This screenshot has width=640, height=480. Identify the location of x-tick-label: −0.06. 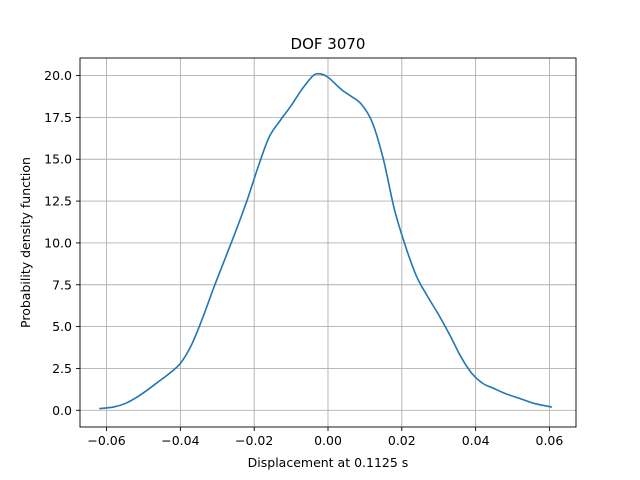
(106, 440).